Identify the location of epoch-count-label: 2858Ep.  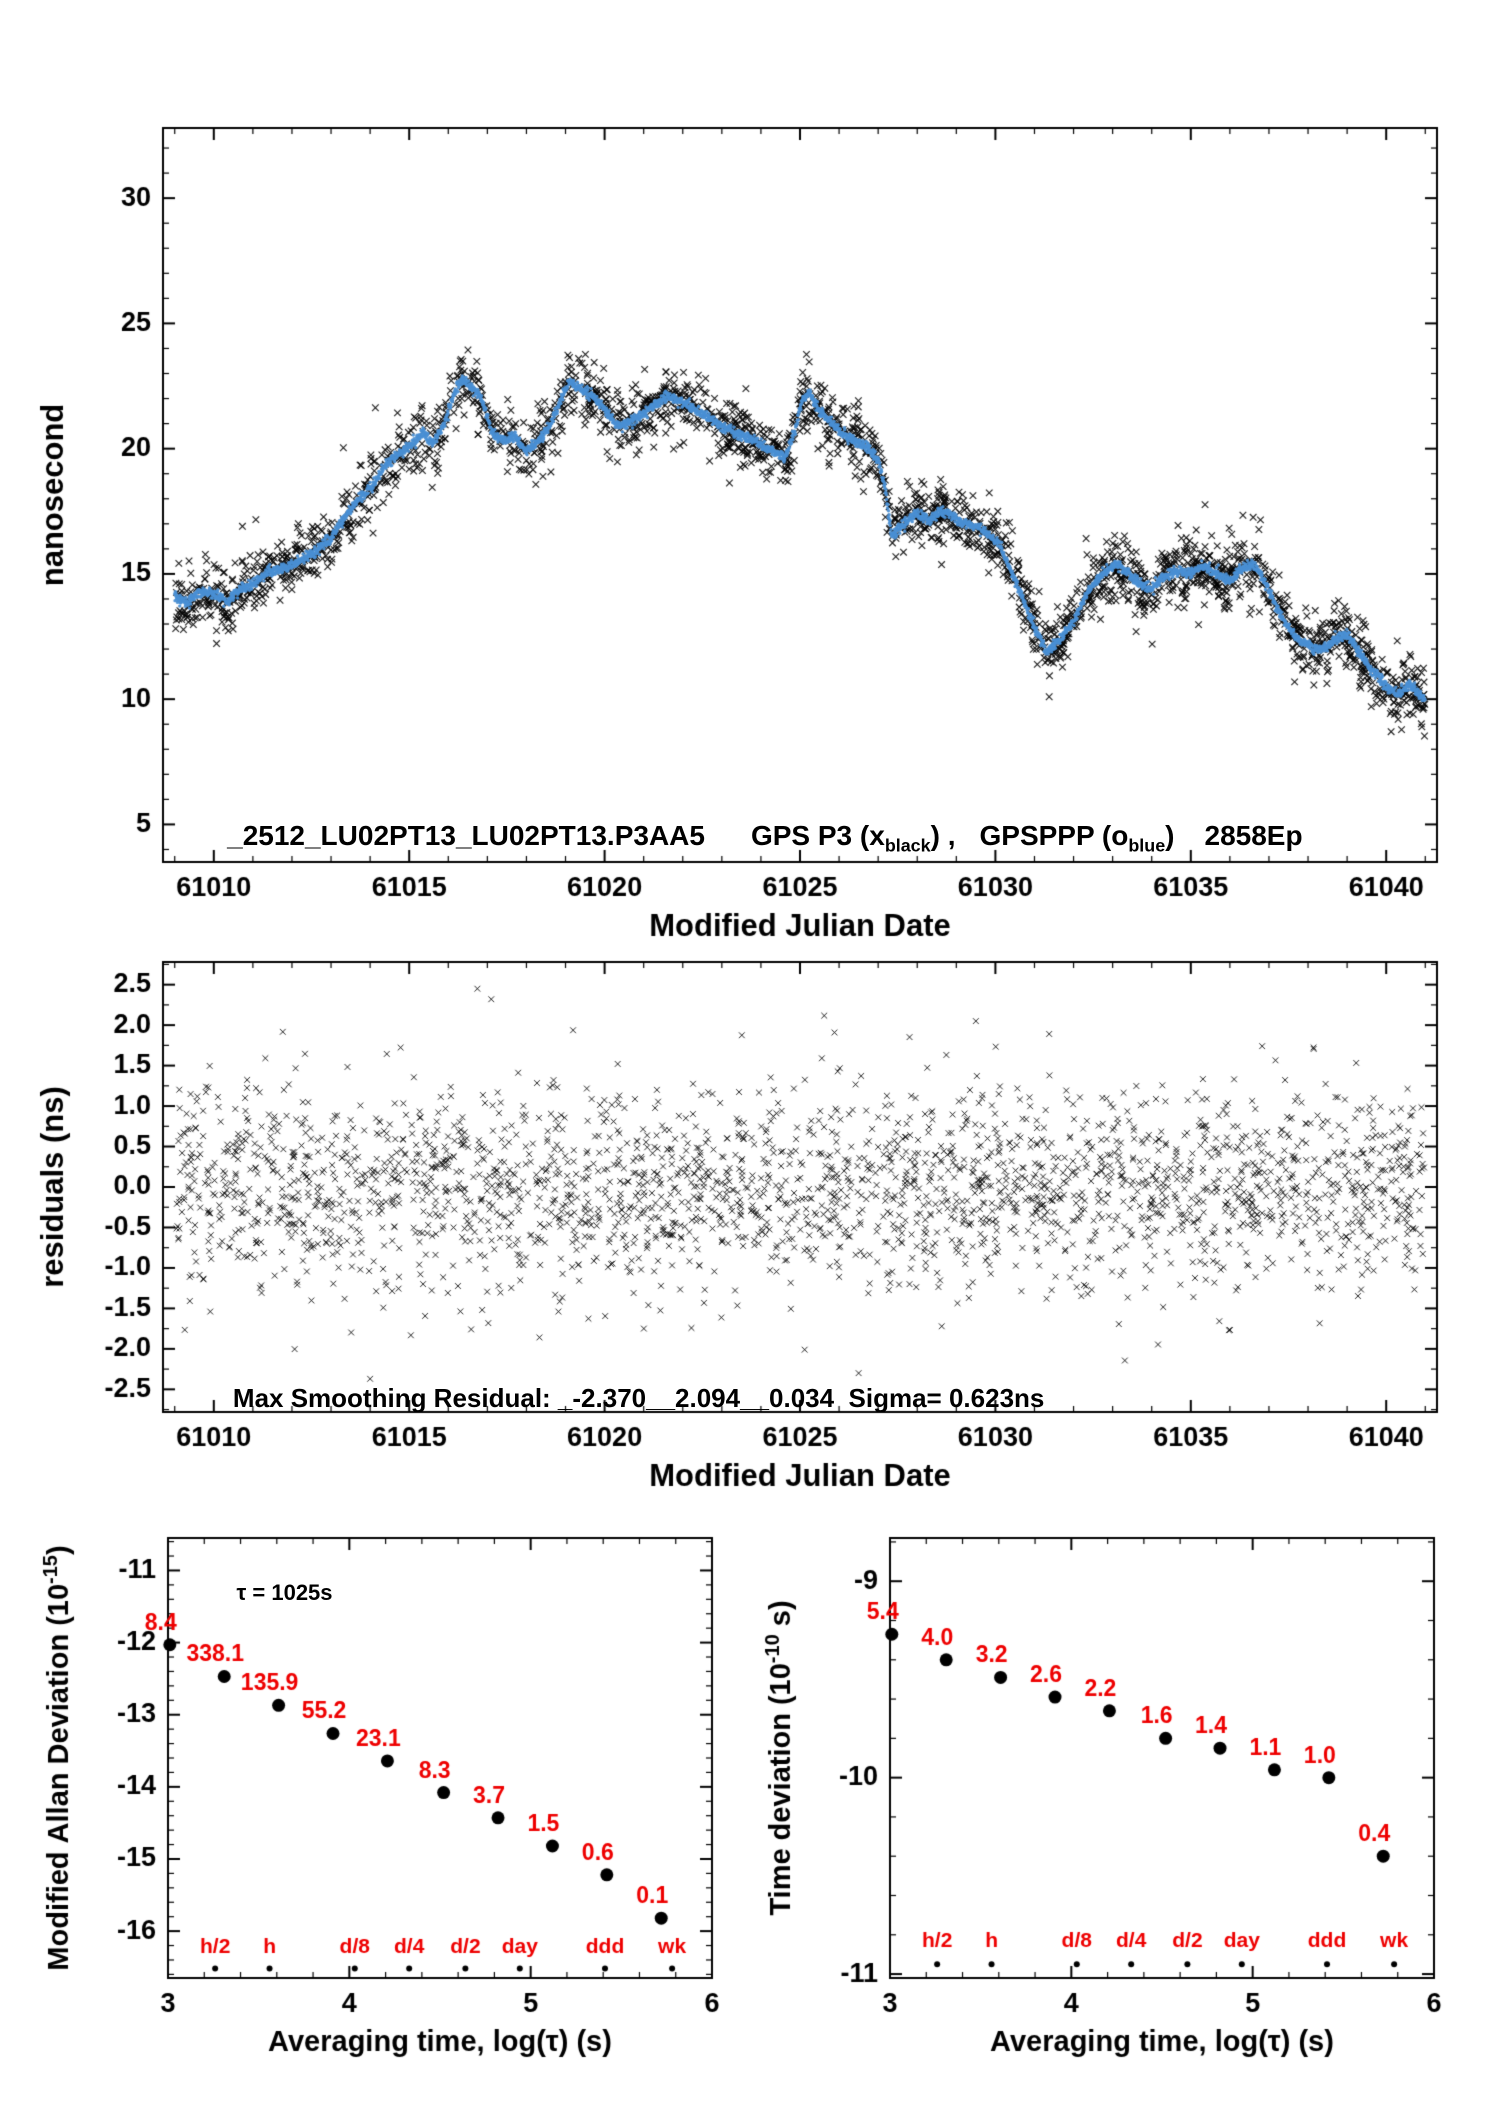
(1253, 835).